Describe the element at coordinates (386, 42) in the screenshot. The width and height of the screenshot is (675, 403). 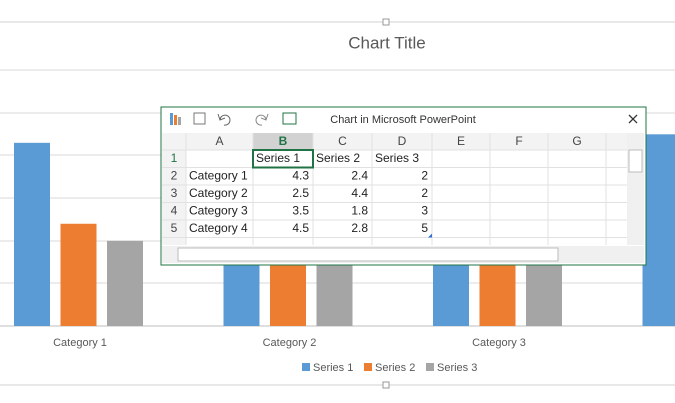
I see `chart-title: Chart Title` at that location.